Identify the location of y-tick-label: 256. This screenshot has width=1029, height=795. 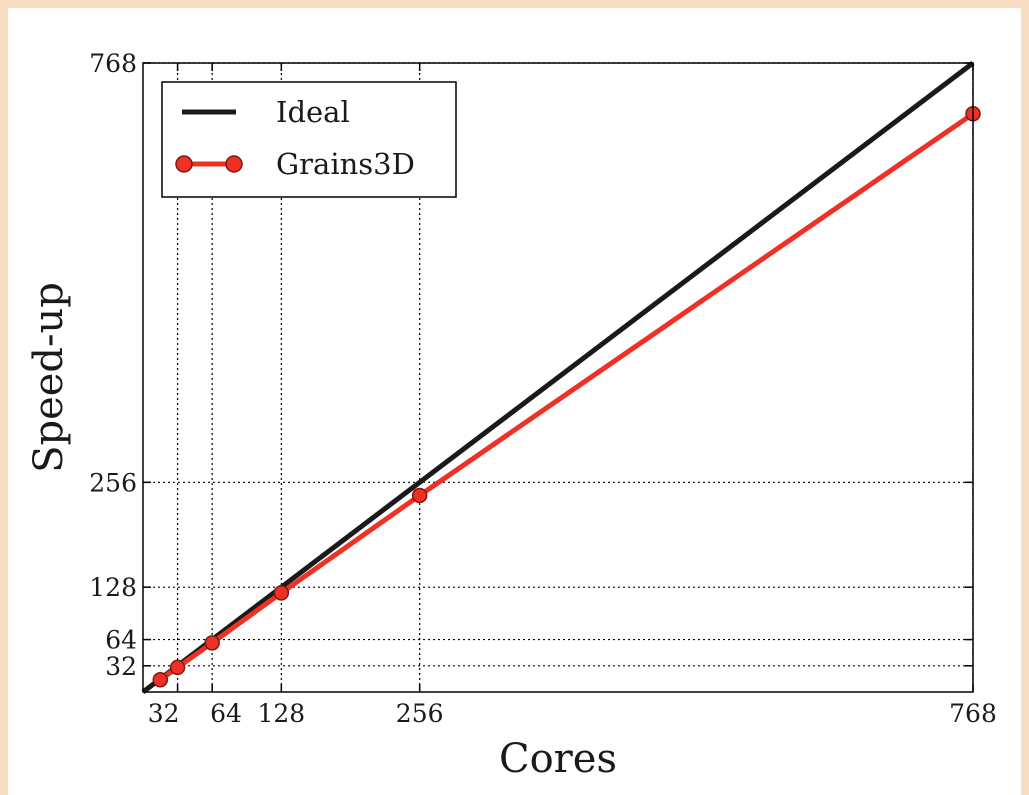
(113, 482).